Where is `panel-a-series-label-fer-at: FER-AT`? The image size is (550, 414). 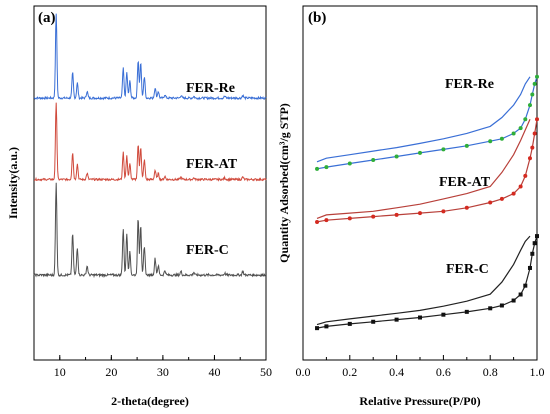
panel-a-series-label-fer-at: FER-AT is located at coordinates (212, 164).